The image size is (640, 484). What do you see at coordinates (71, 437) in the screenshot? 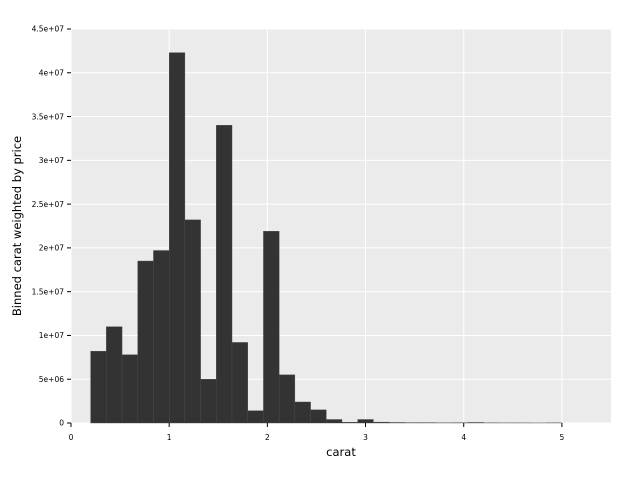
I see `x-tick-label: 0` at bounding box center [71, 437].